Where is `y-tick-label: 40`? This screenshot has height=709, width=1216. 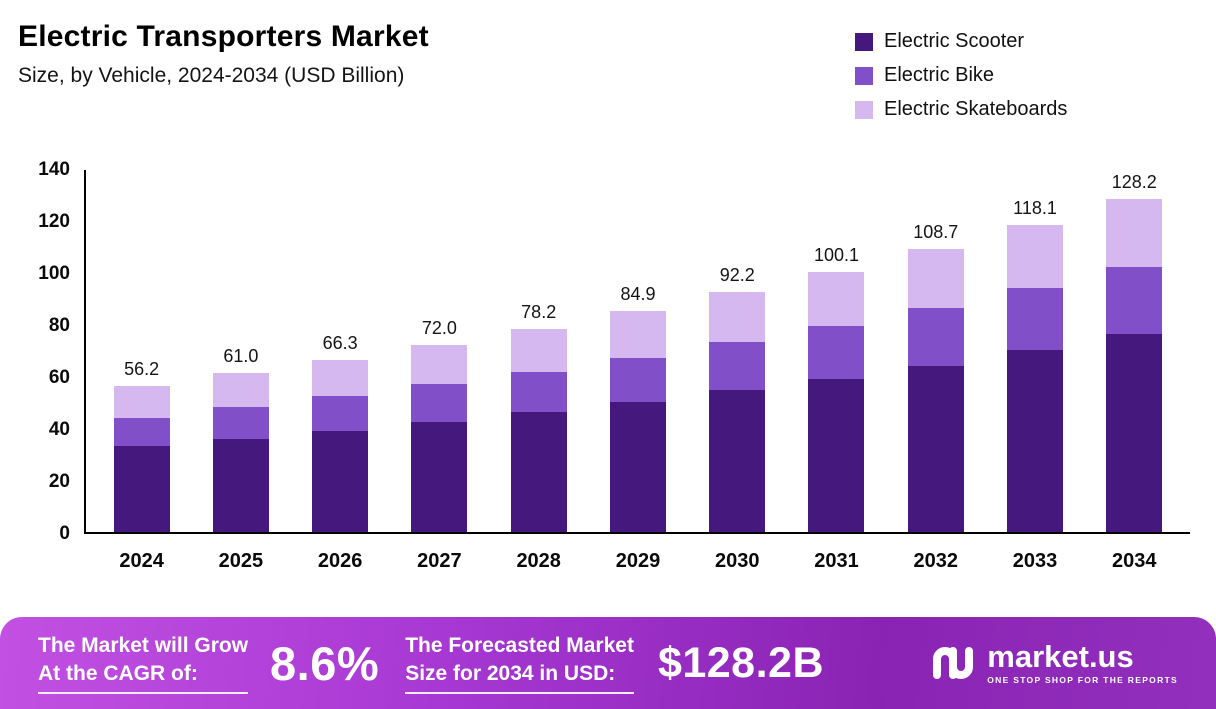
y-tick-label: 40 is located at coordinates (59, 429).